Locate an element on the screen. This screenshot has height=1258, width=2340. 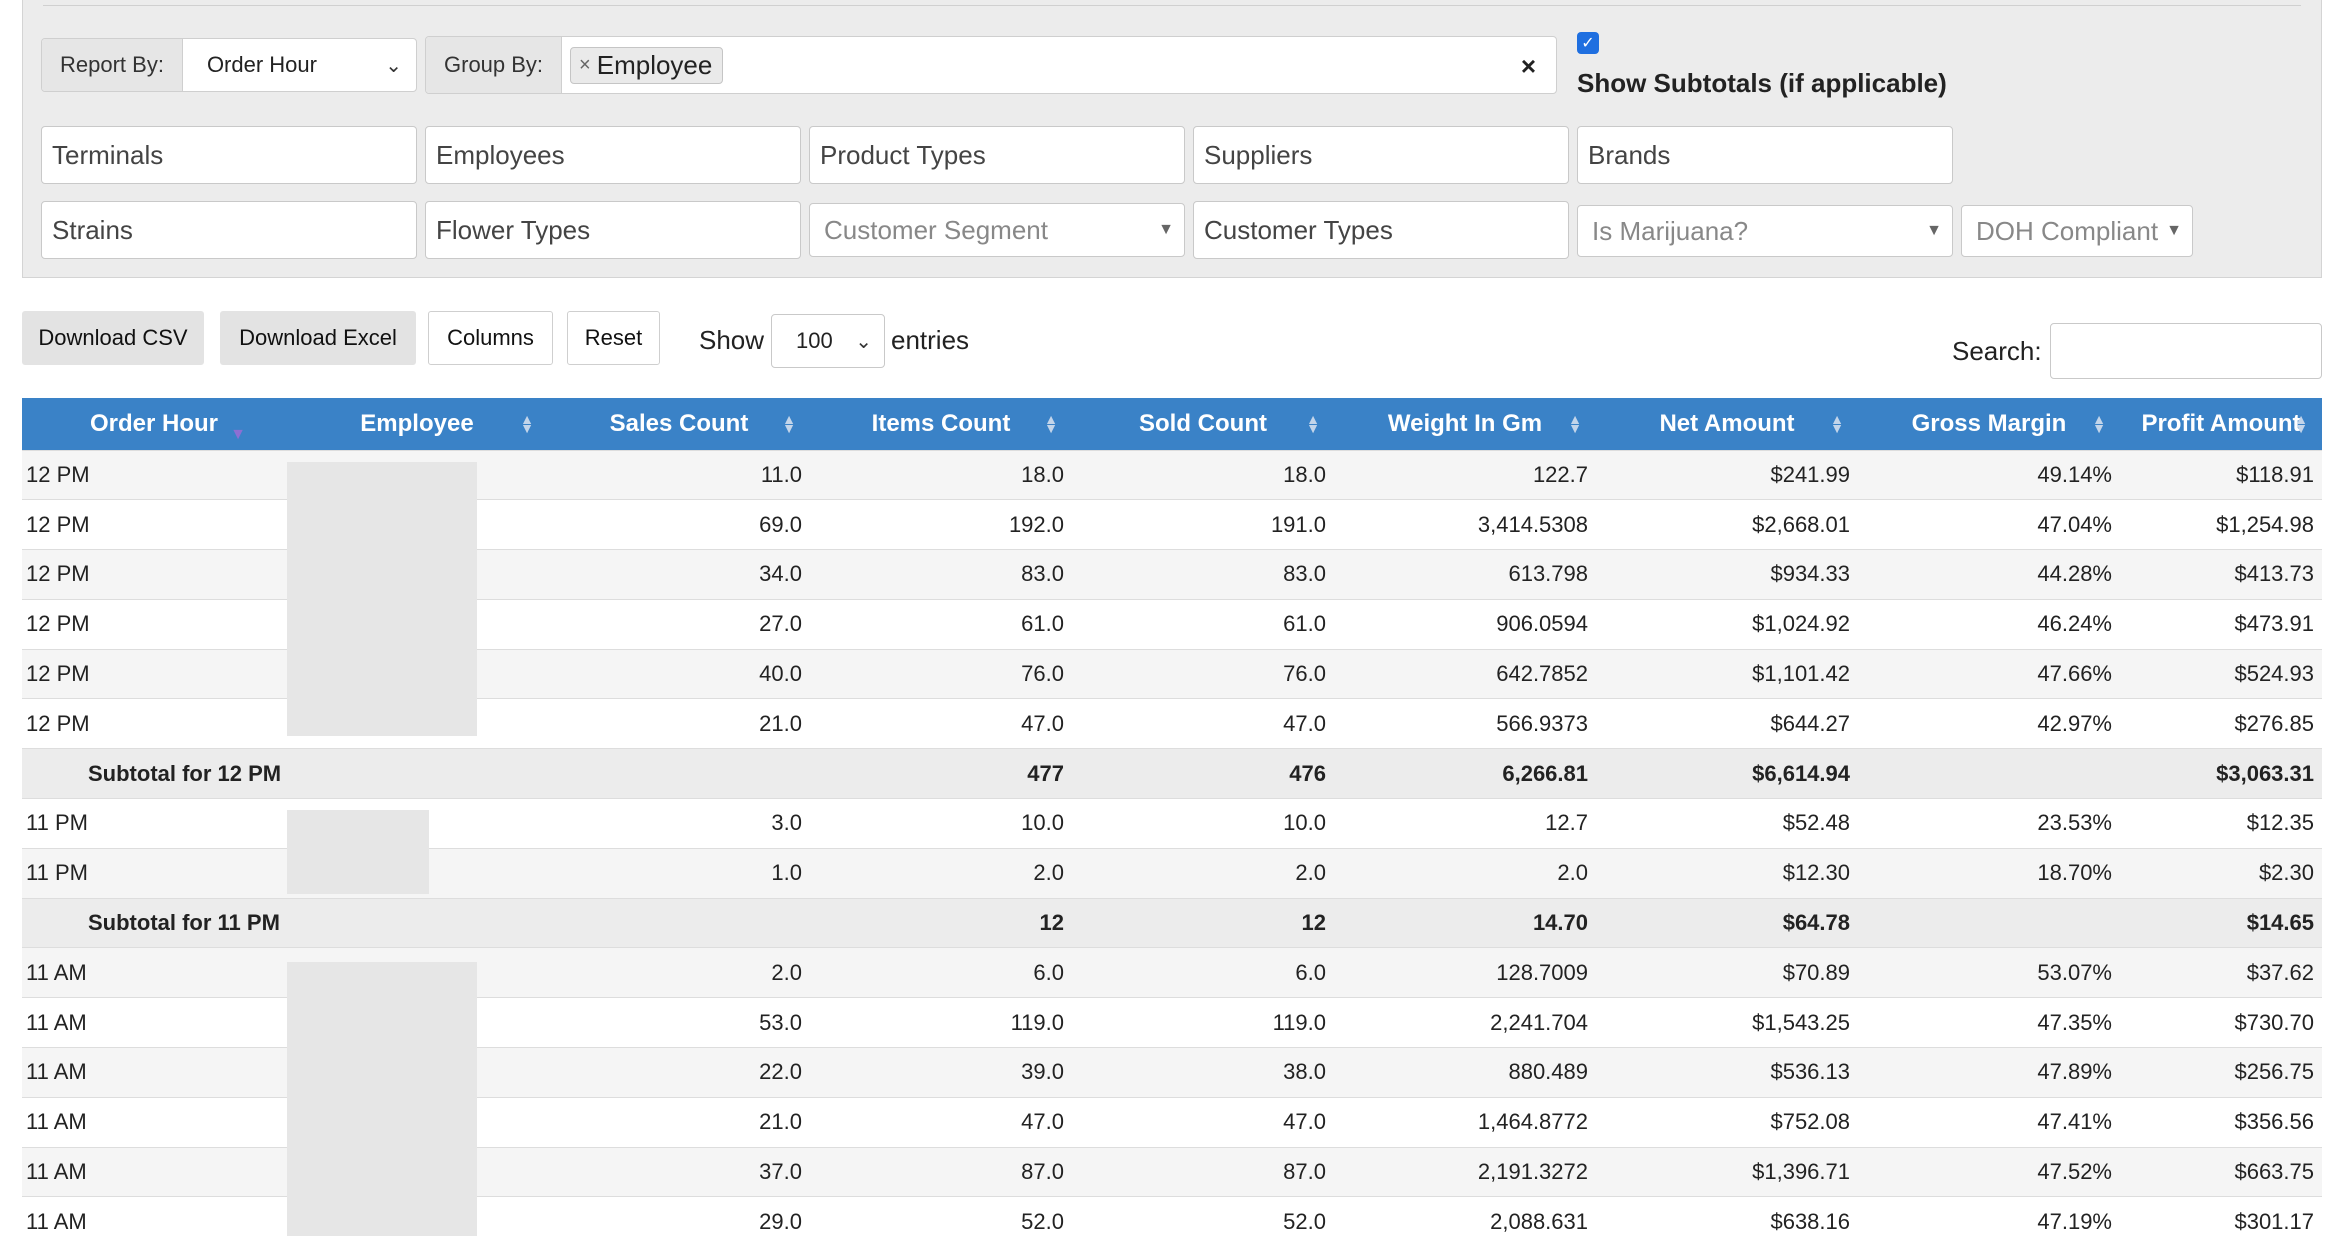
column-header: Order Hour ▼ is located at coordinates (154, 424).